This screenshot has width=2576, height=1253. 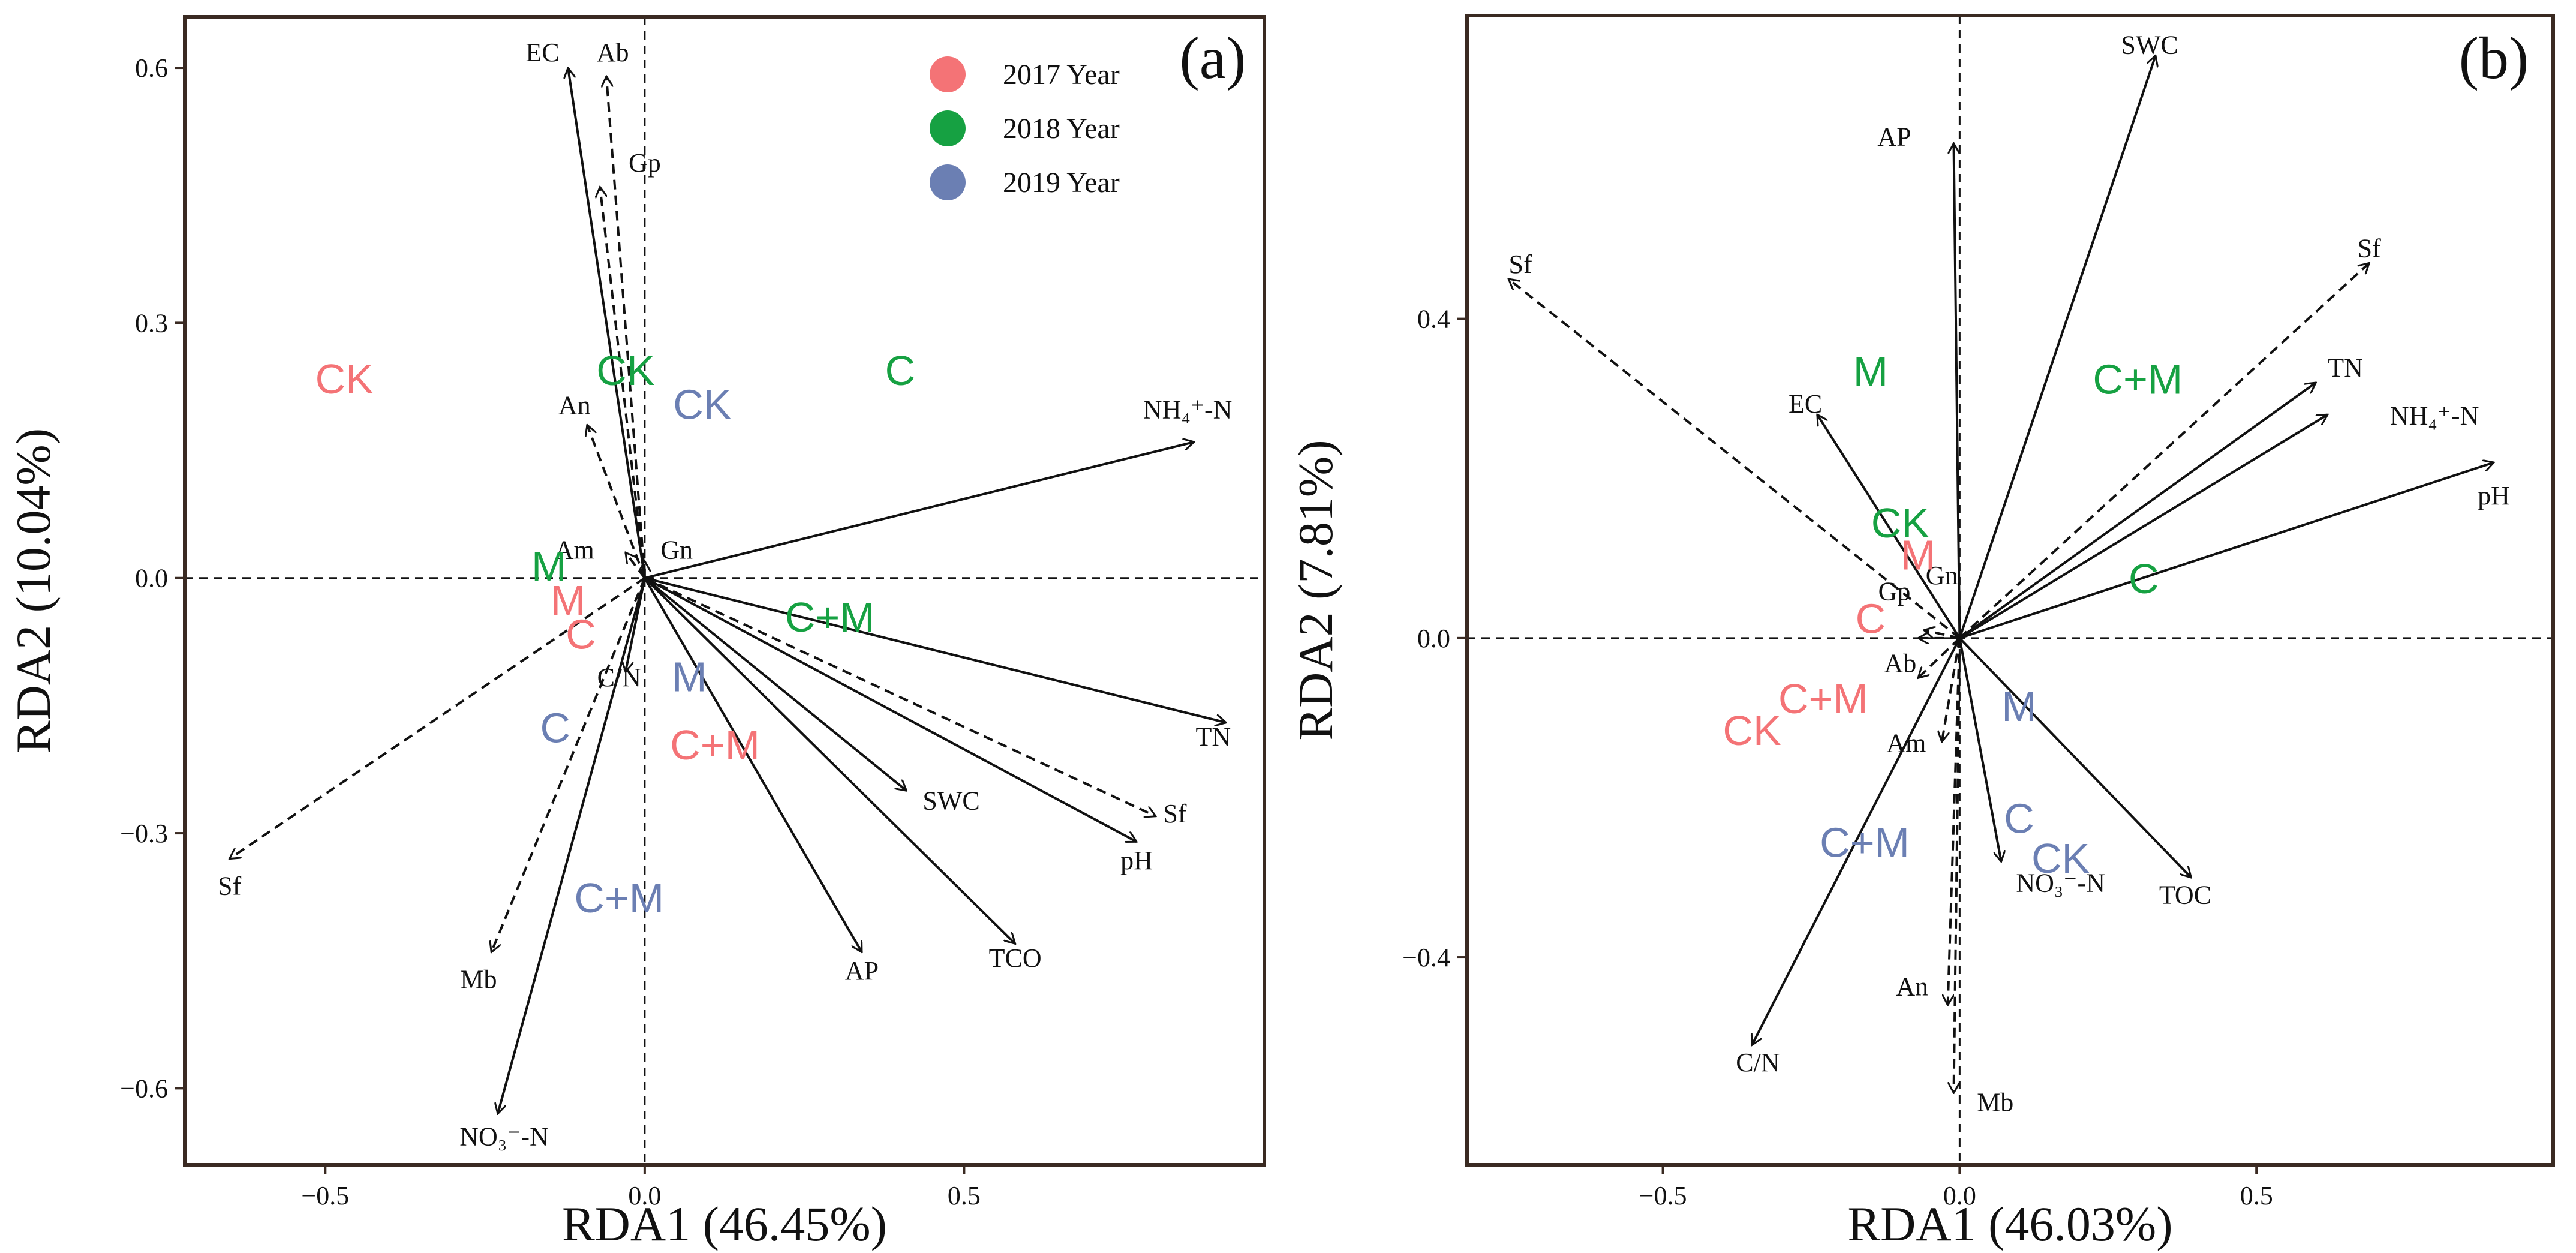 I want to click on panel-b-arrow-label-ph: pH, so click(x=2494, y=495).